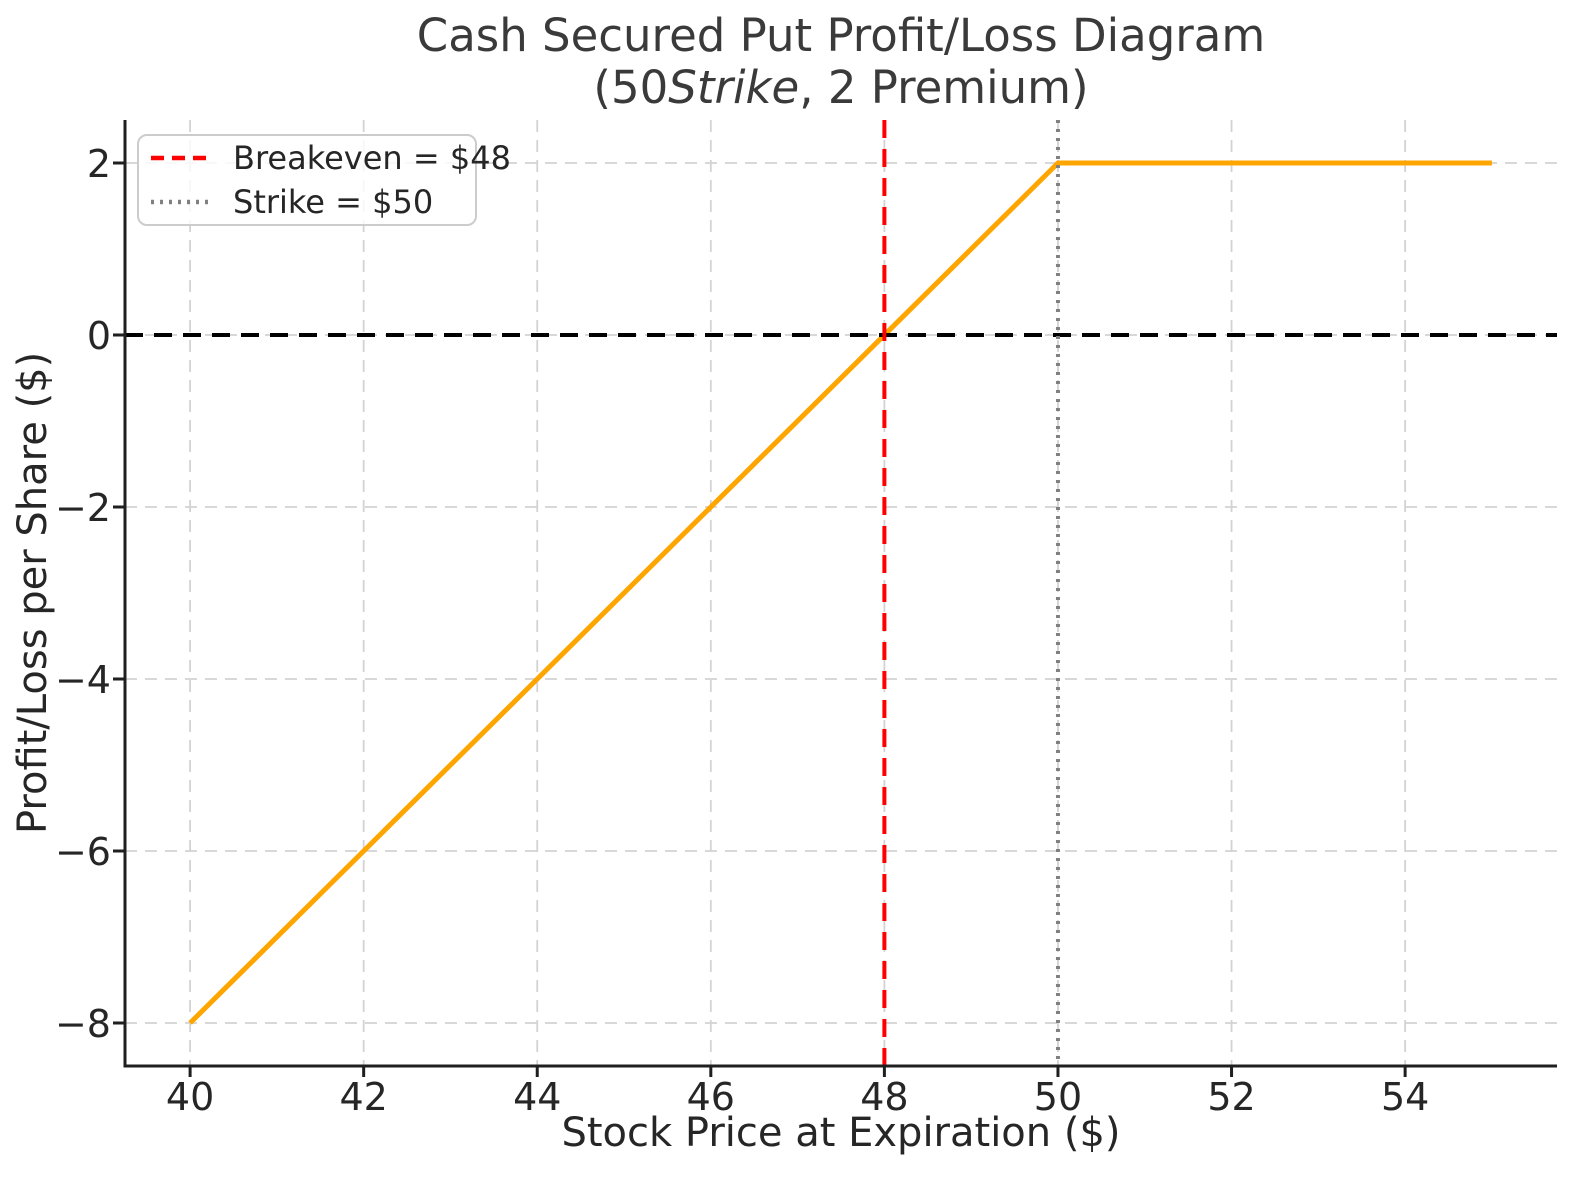 The height and width of the screenshot is (1178, 1578). I want to click on legend-item-strike: Strike = $50, so click(307, 202).